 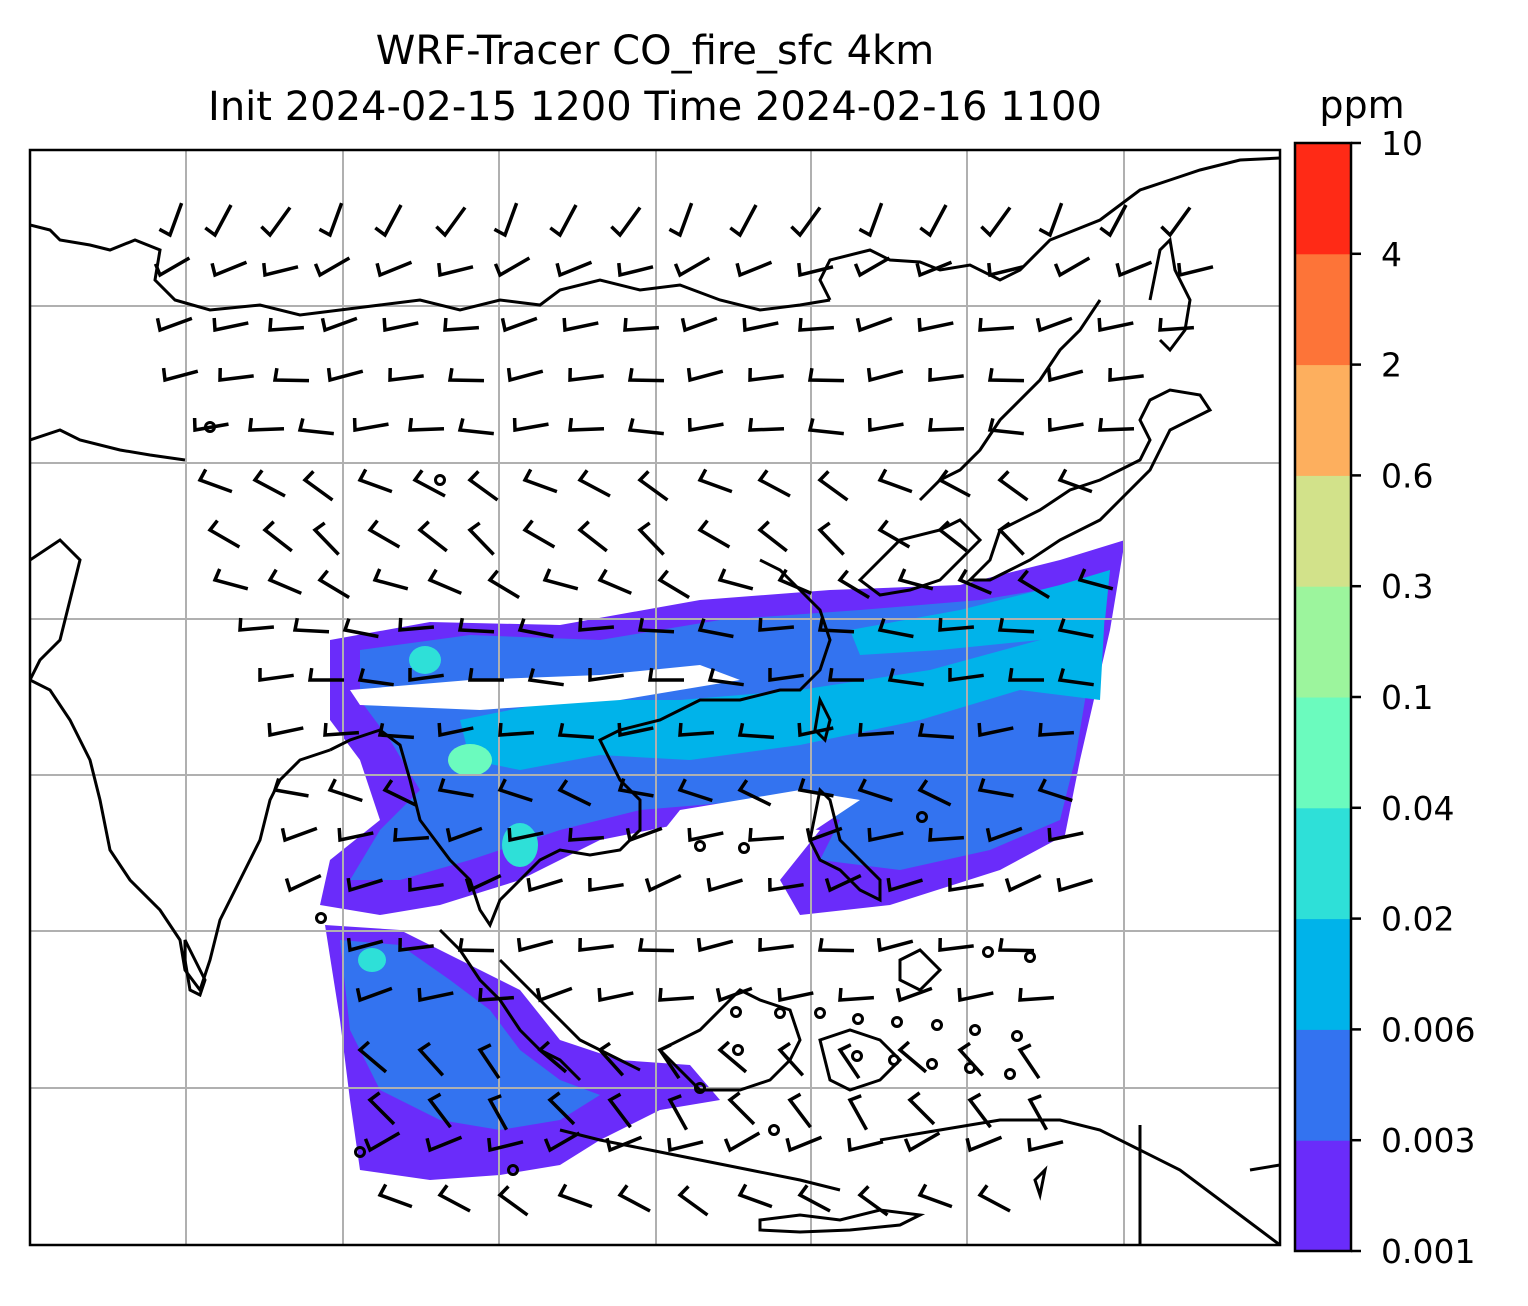 What do you see at coordinates (1384, 677) in the screenshot?
I see `colorbar: 0.001 0.003 0.006 0.02 0.04 0.1 0.3 0.6 2 4 10 ppm` at bounding box center [1384, 677].